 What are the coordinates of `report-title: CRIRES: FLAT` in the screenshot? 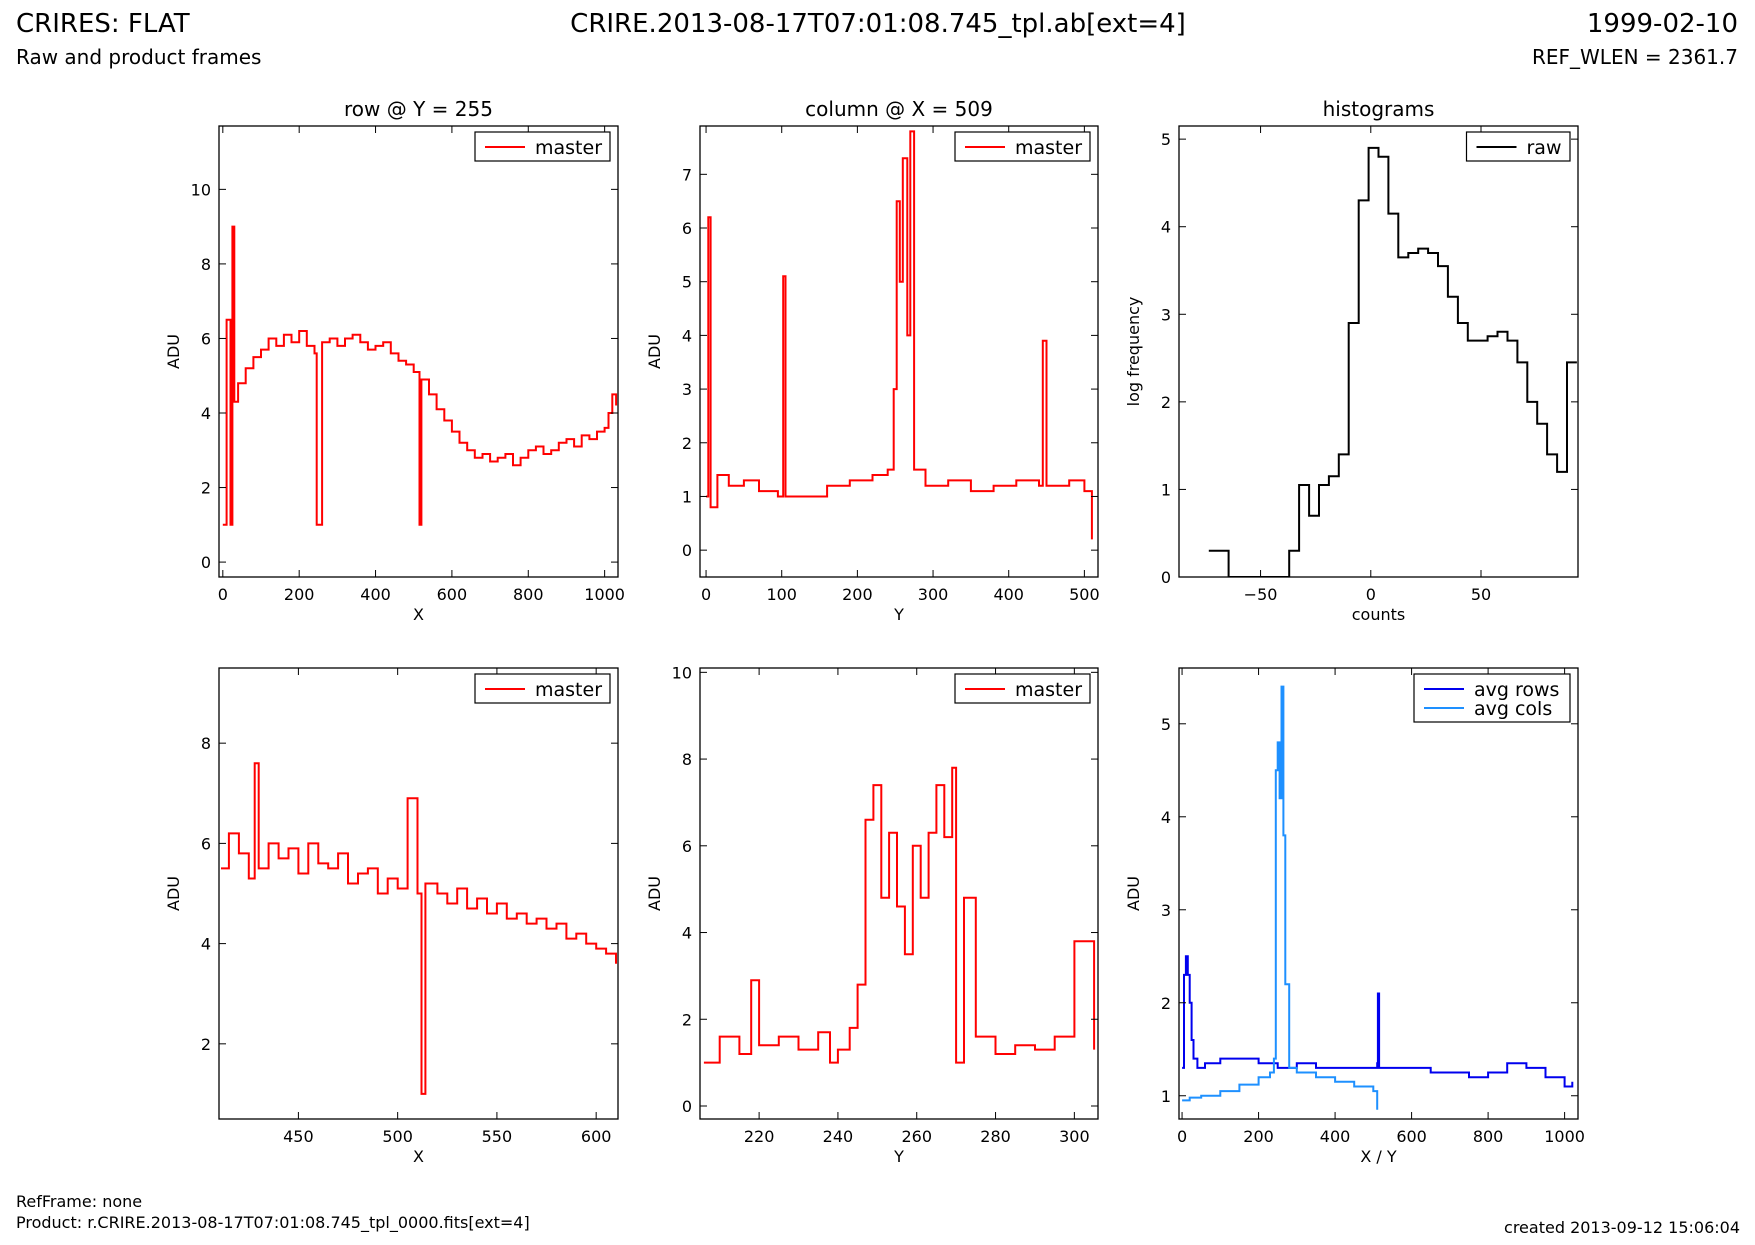 It's located at (103, 24).